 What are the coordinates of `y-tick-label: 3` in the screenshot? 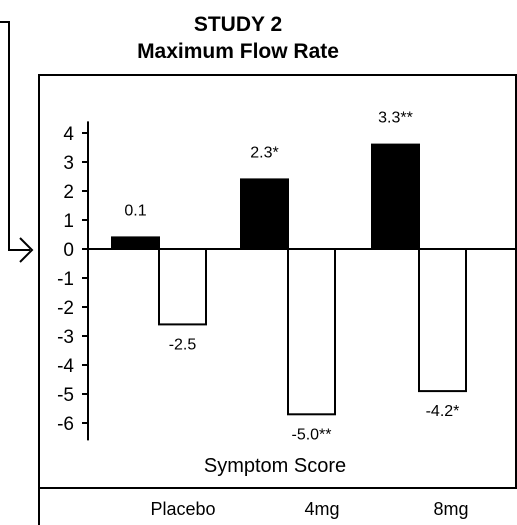 It's located at (68, 163).